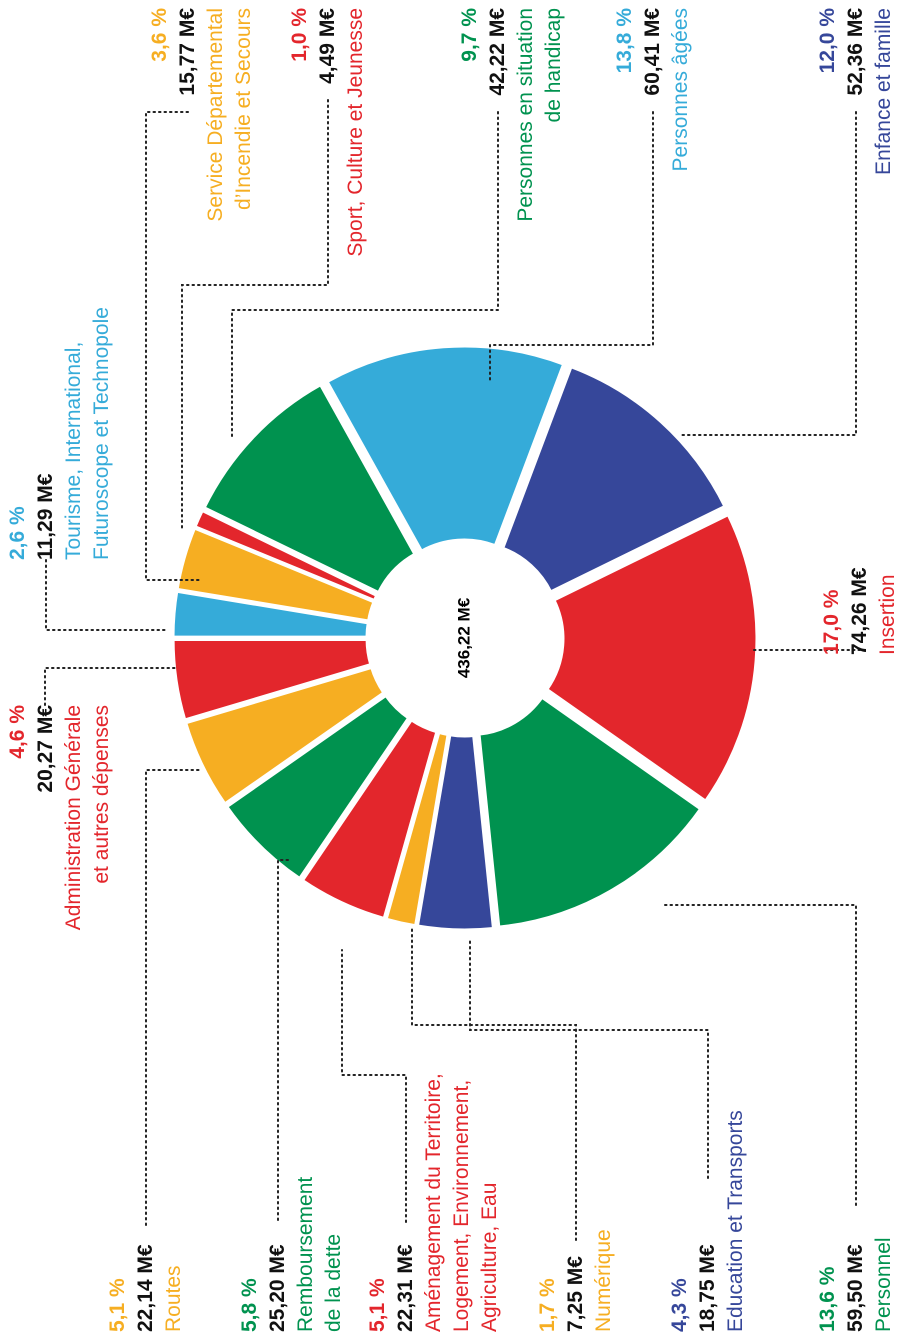 This screenshot has width=897, height=1341. Describe the element at coordinates (680, 90) in the screenshot. I see `category-label: Personnes âgées` at that location.